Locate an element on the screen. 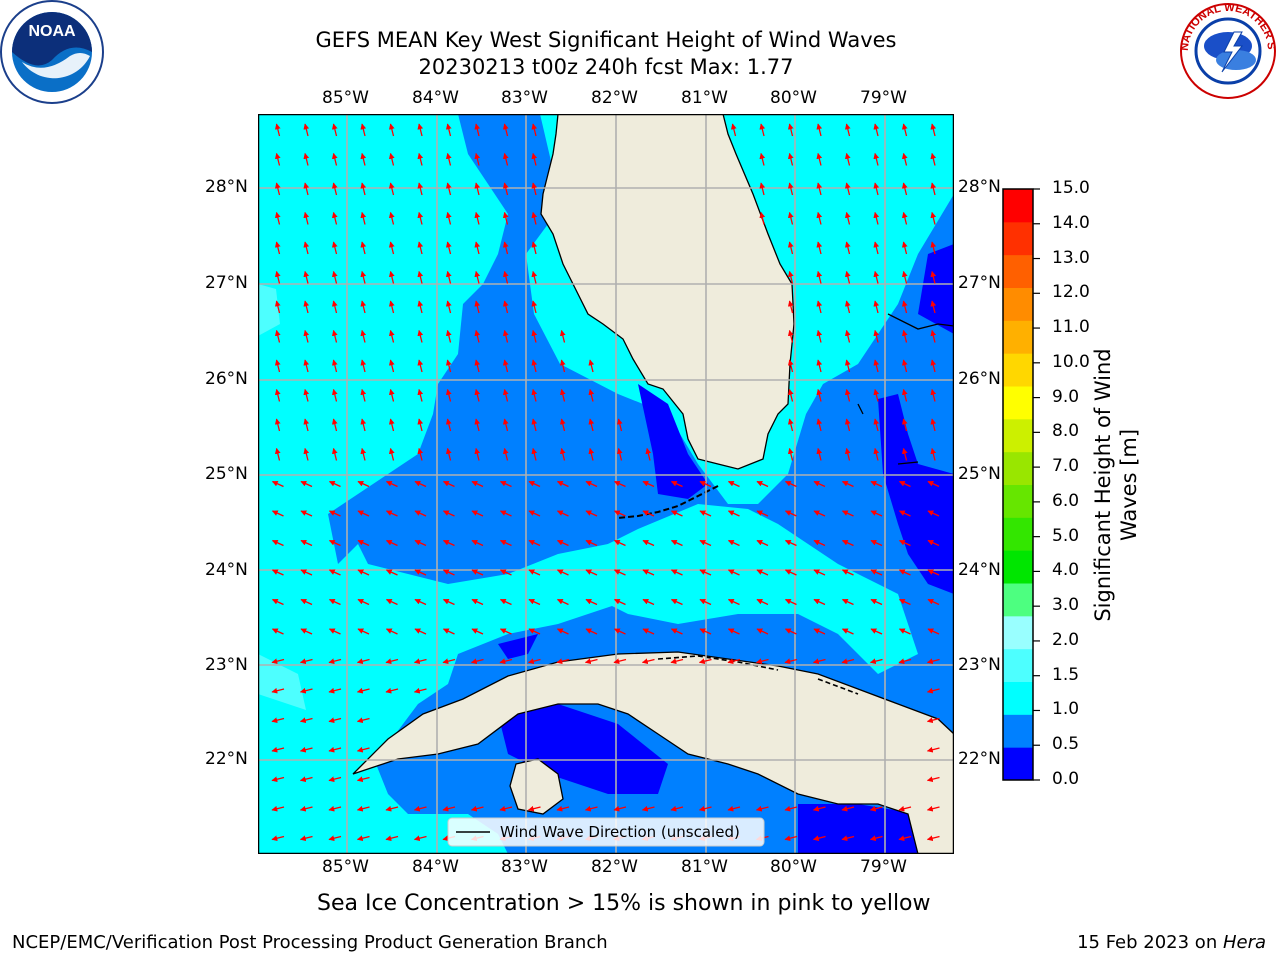  lon-label-bottom: 83°W is located at coordinates (524, 867).